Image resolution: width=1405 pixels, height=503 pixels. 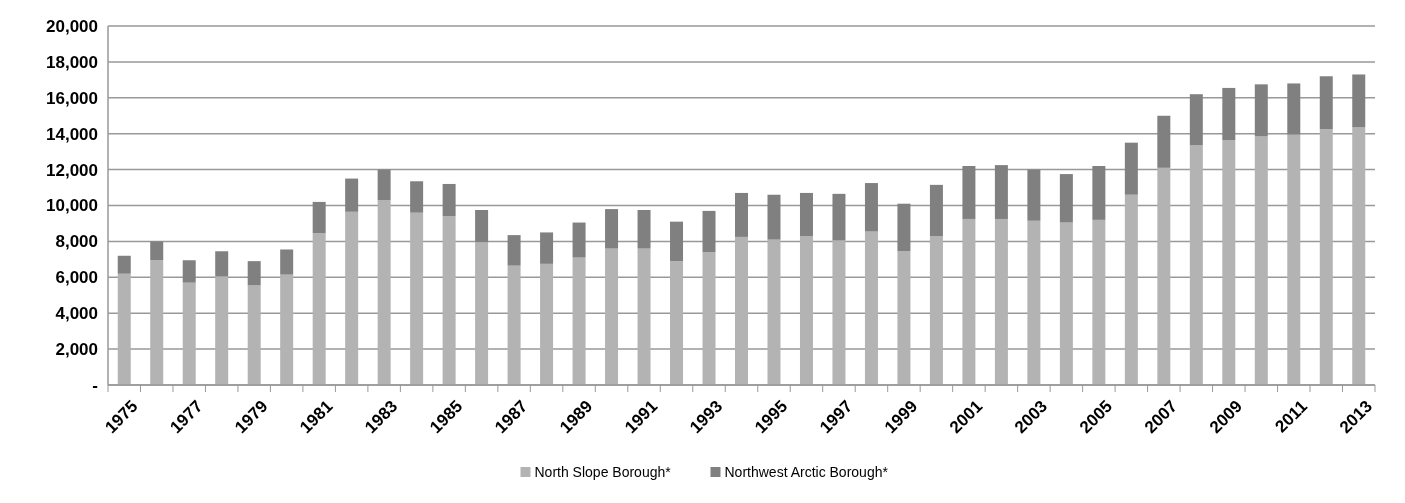 What do you see at coordinates (72, 98) in the screenshot?
I see `y-tick-label: 16,000` at bounding box center [72, 98].